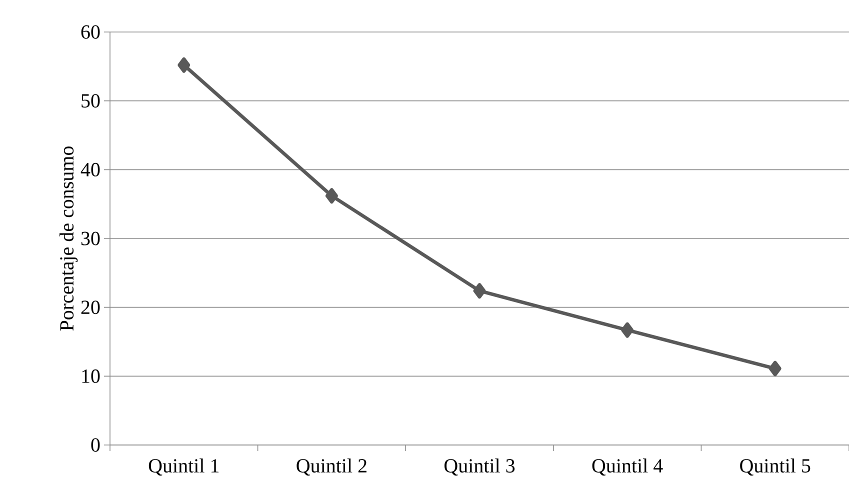 The width and height of the screenshot is (849, 493). Describe the element at coordinates (90, 169) in the screenshot. I see `y-tick-label: 40` at that location.